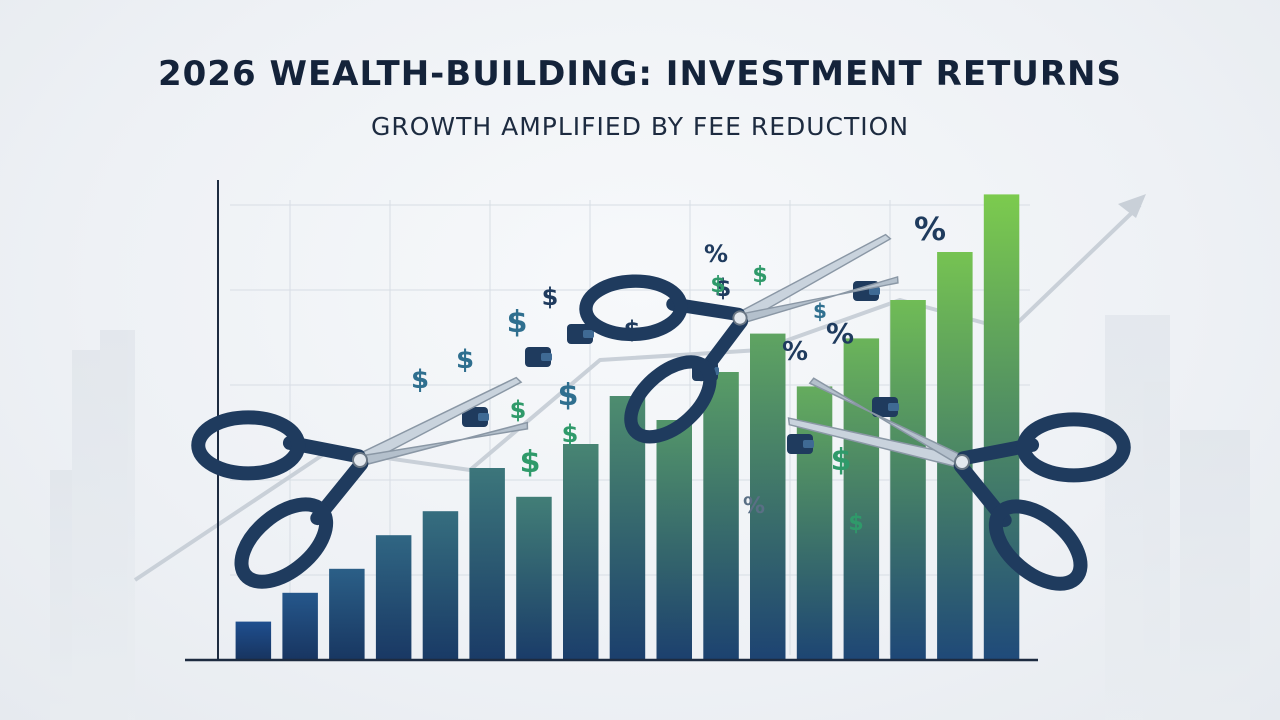  Describe the element at coordinates (639, 74) in the screenshot. I see `chart-title: 2026 WEALTH-BUILDING: INVESTMENT RETURNS` at that location.